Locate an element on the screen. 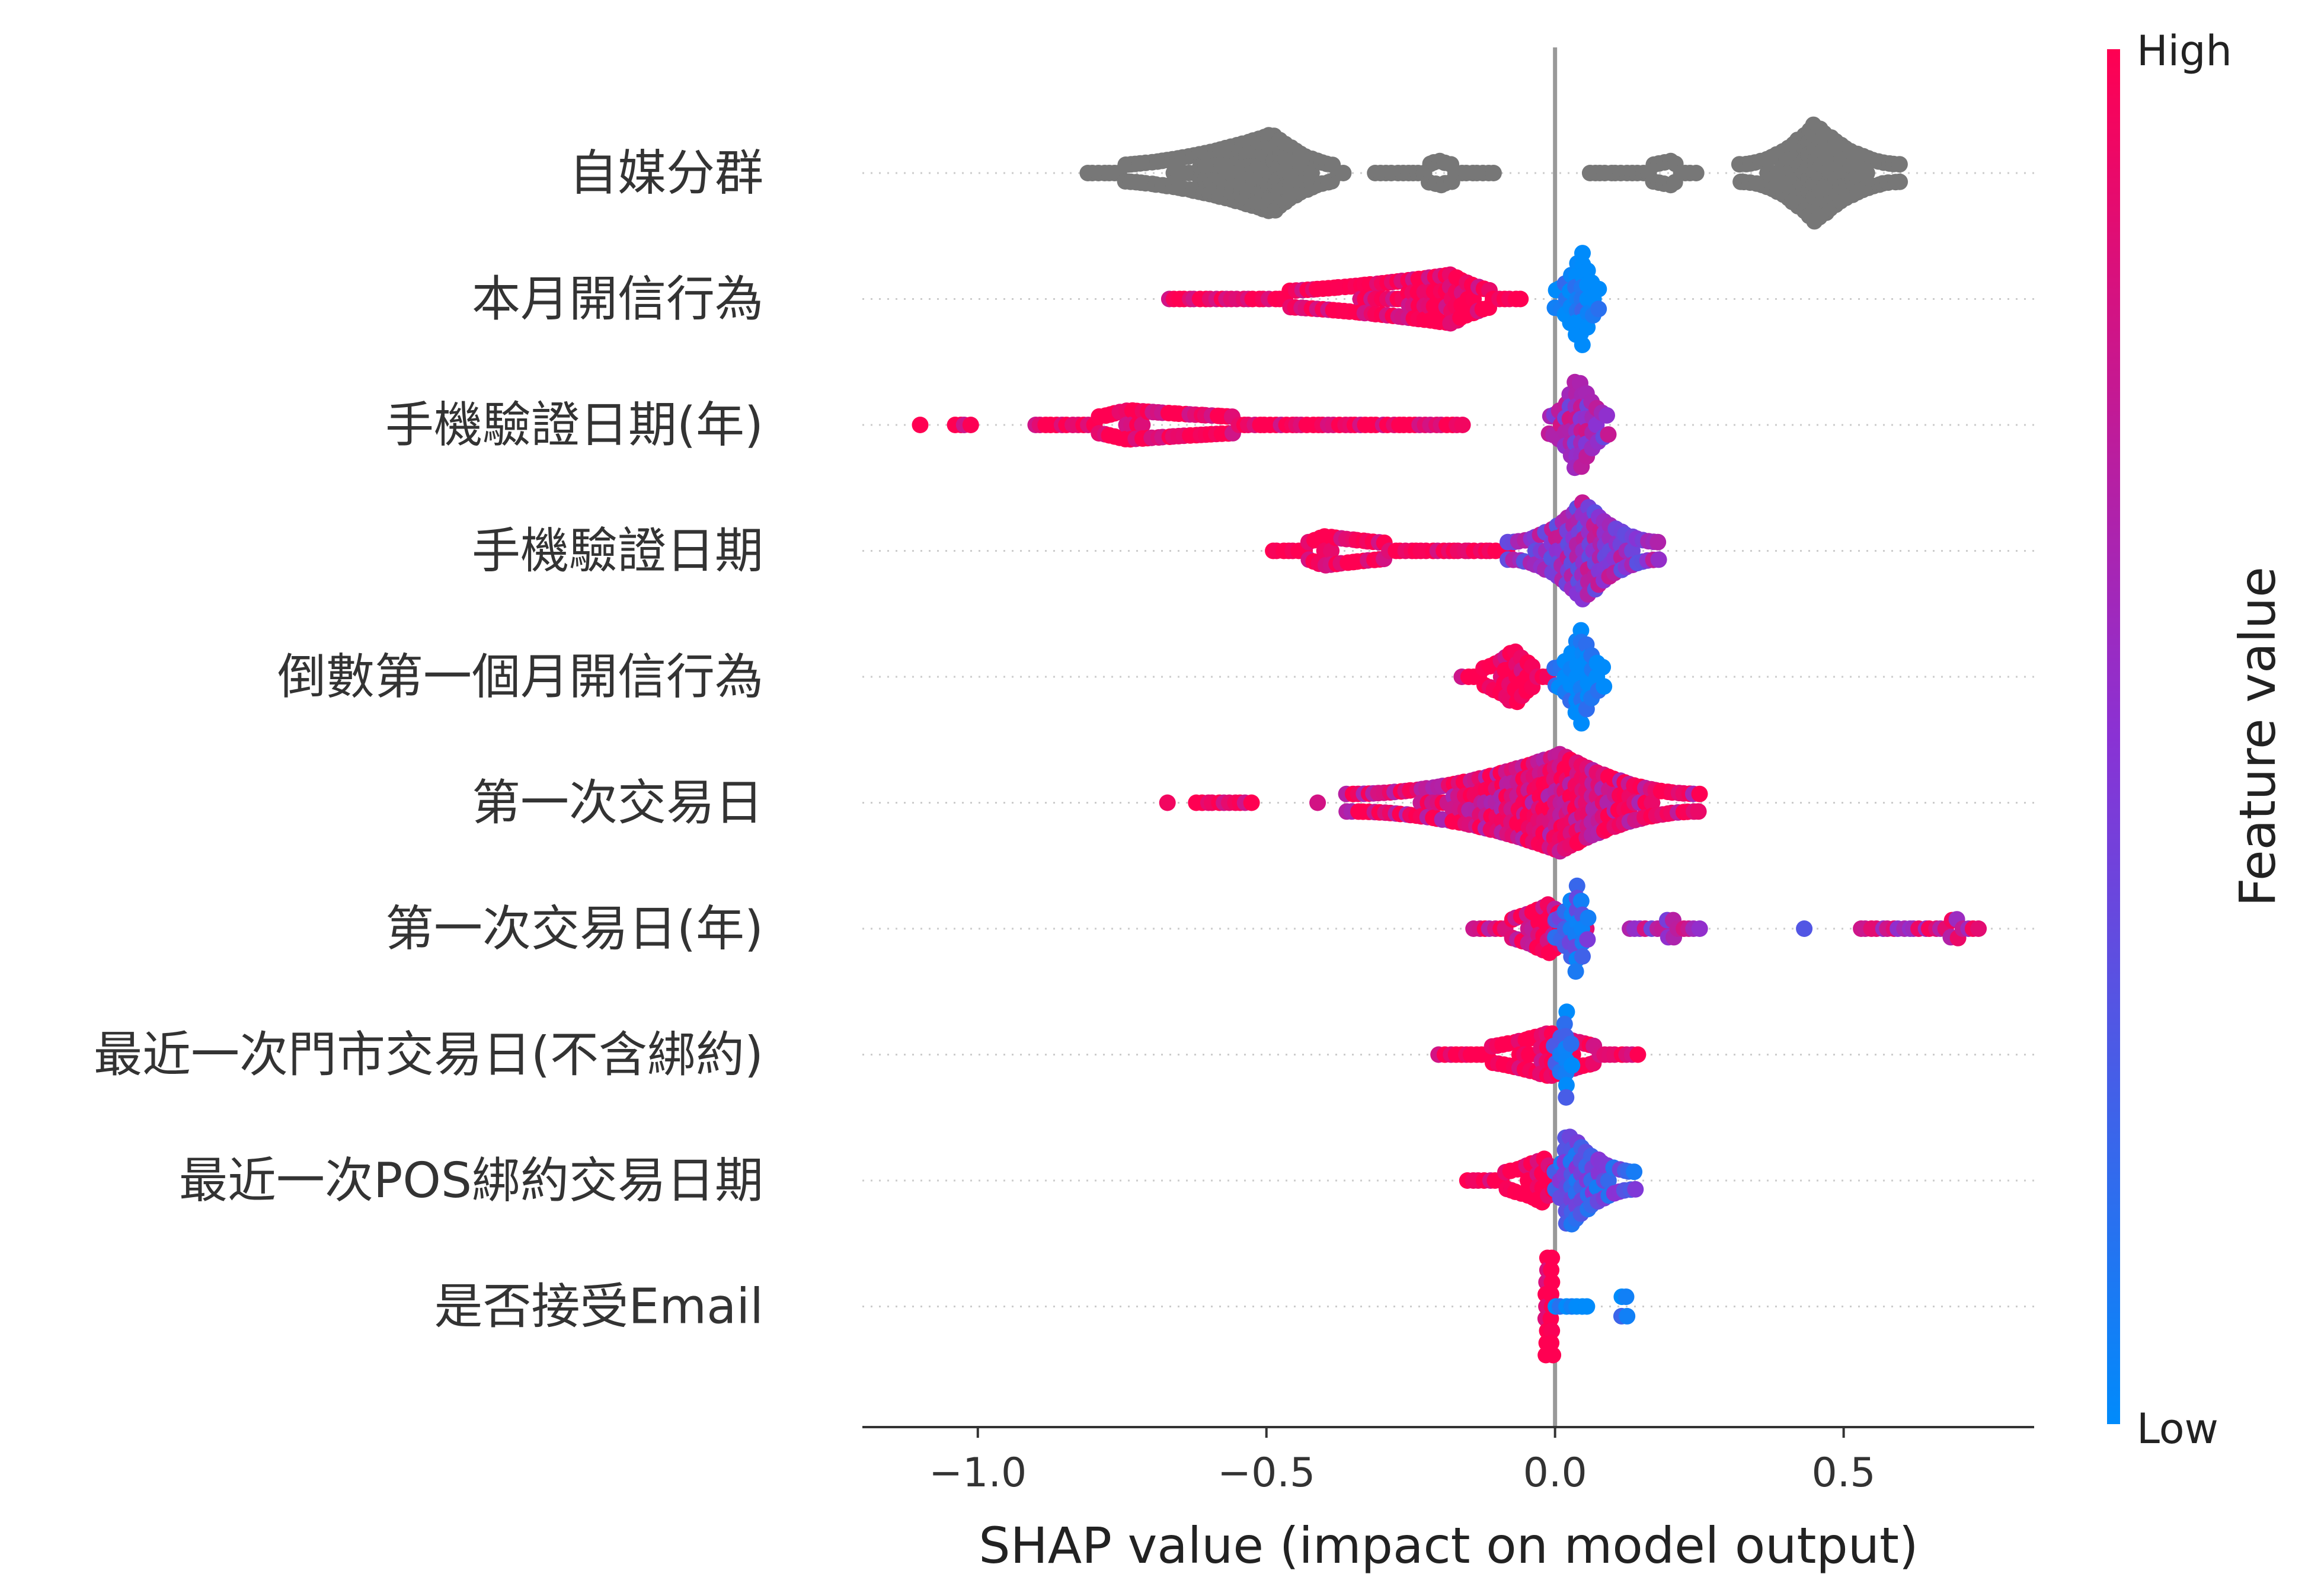 The image size is (2305, 1596). feature-label: 是否接受Email is located at coordinates (598, 1307).